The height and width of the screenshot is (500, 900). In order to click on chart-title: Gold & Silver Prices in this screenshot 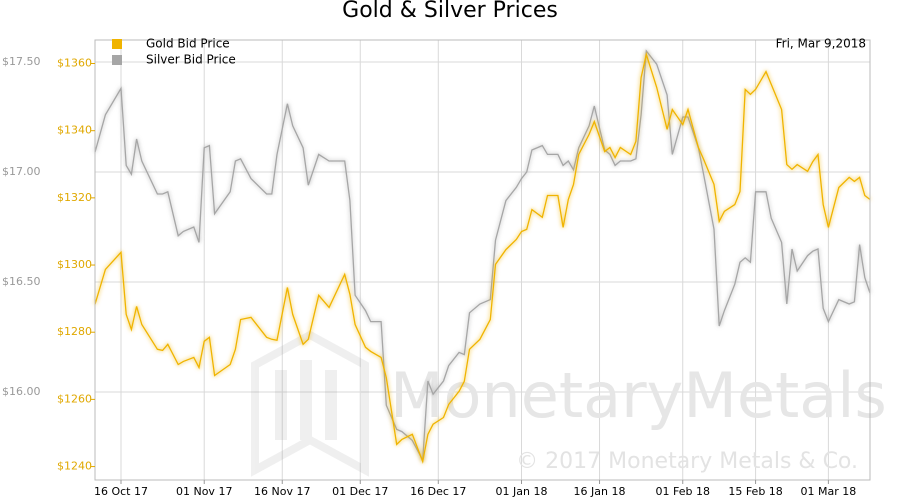, I will do `click(450, 11)`.